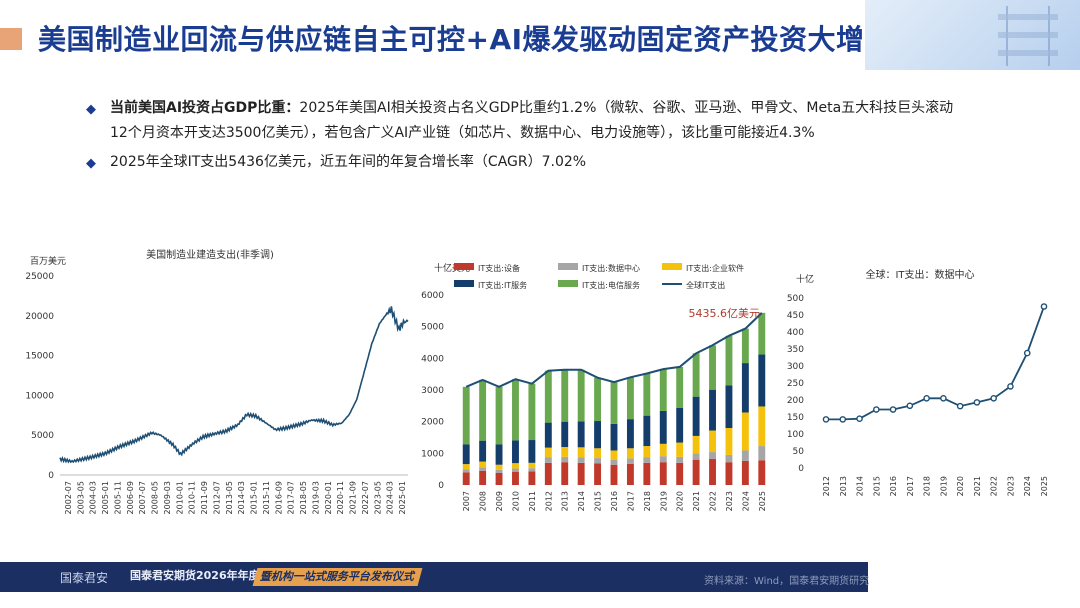 This screenshot has height=608, width=1080. I want to click on chart-title: 全球：IT支出：数据中心, so click(919, 274).